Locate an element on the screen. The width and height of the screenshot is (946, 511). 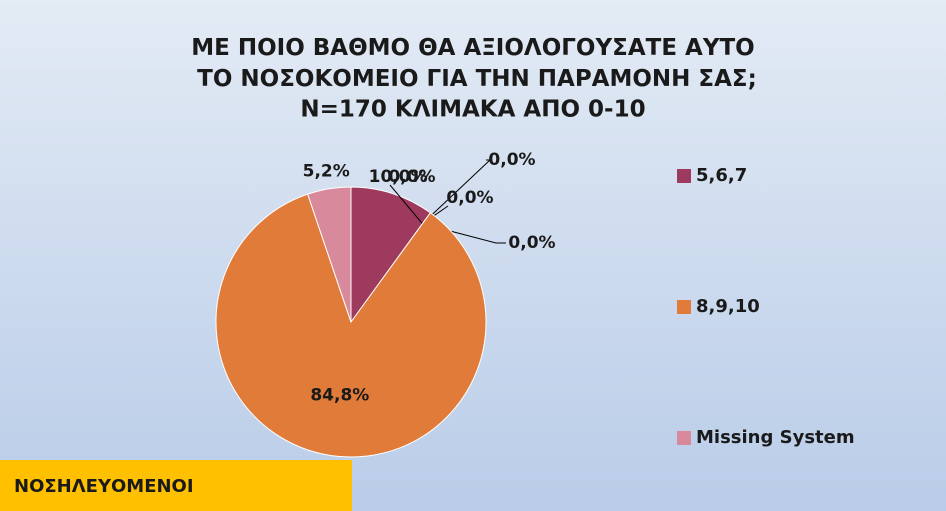
data-label: 5,2% is located at coordinates (326, 171).